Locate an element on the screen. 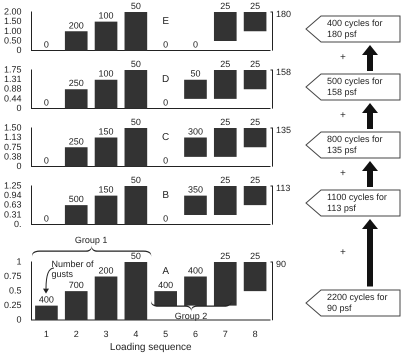  annotation: Number of gusts is located at coordinates (72, 268).